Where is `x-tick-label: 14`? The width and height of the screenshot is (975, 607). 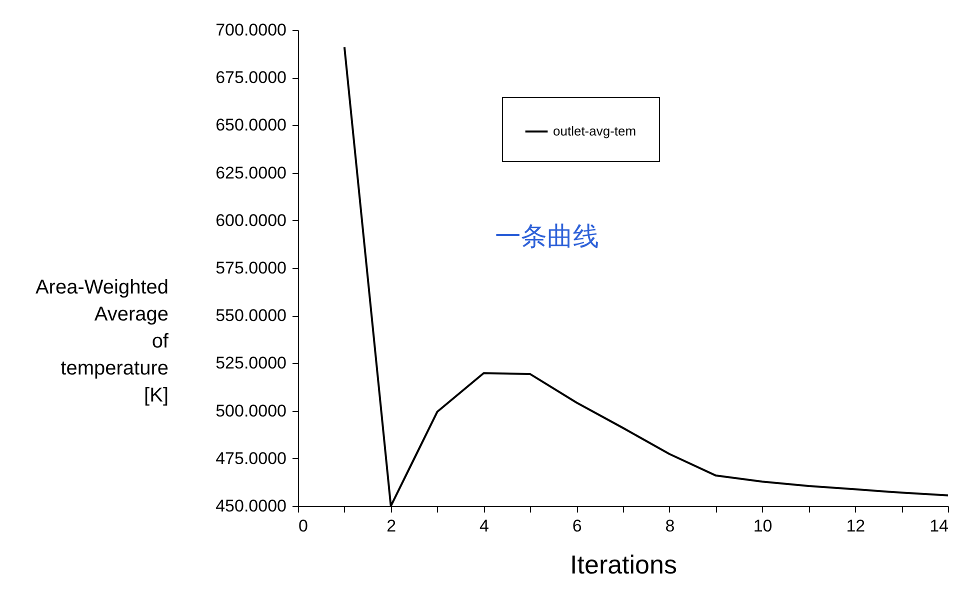
x-tick-label: 14 is located at coordinates (939, 526).